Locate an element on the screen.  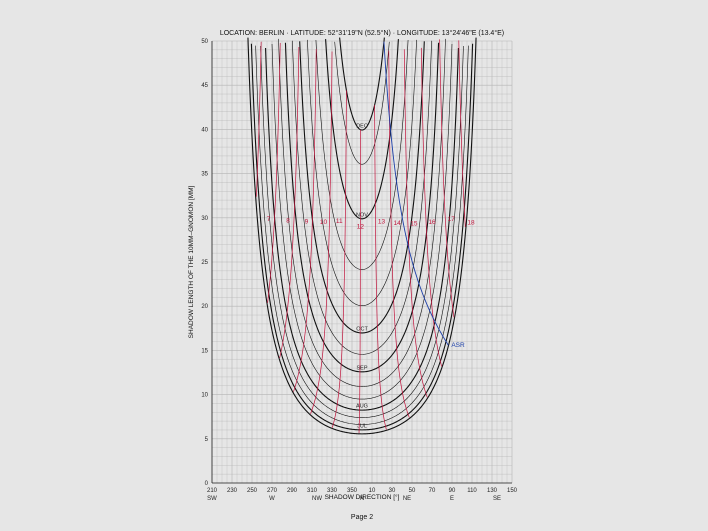
hour-label: 17 is located at coordinates (452, 219).